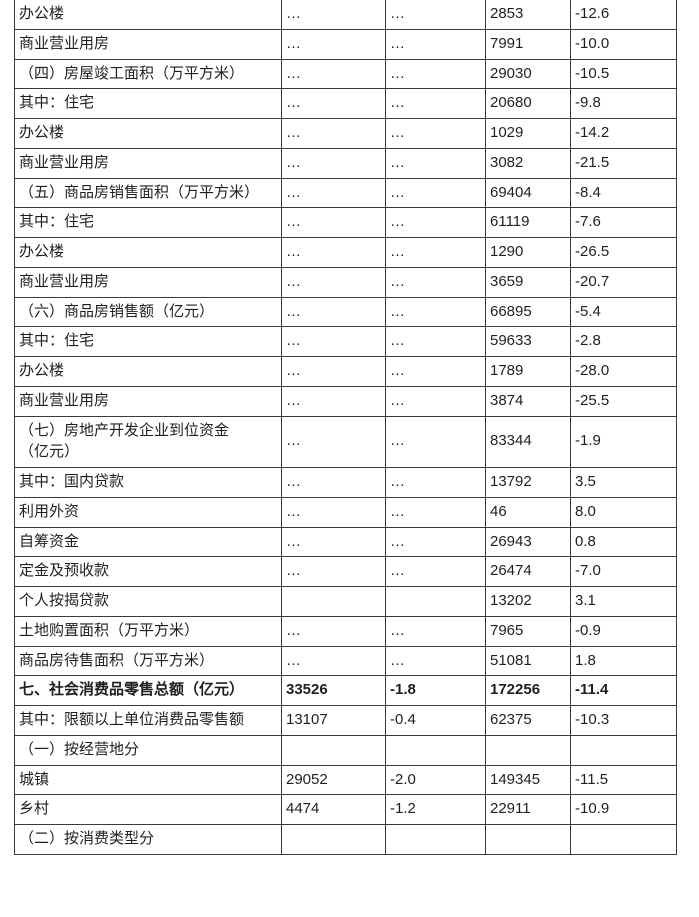 Image resolution: width=699 pixels, height=917 pixels. What do you see at coordinates (623, 631) in the screenshot?
I see `row-value-4: -0.9` at bounding box center [623, 631].